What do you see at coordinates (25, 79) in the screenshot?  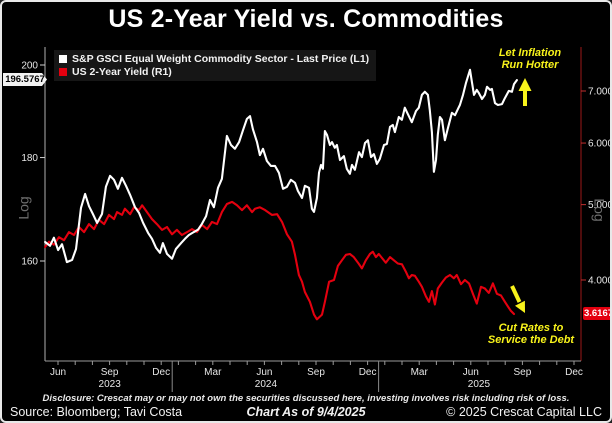 I see `commodity-last-price-tag: 196.5767` at bounding box center [25, 79].